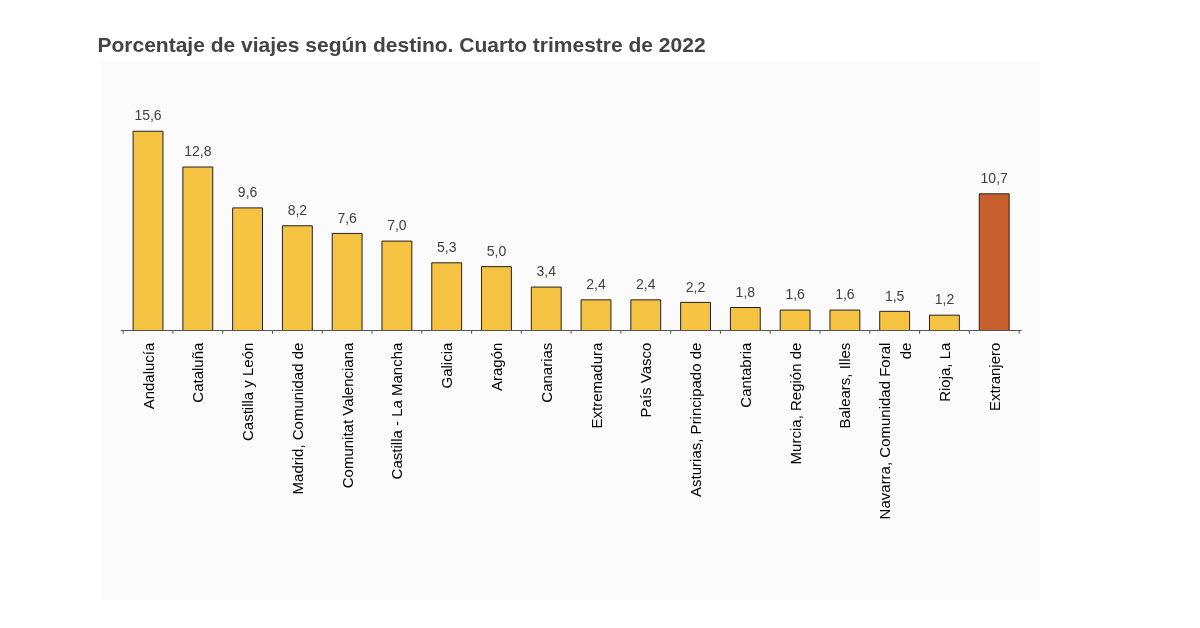  What do you see at coordinates (596, 385) in the screenshot?
I see `x-tick-label: Extremadura` at bounding box center [596, 385].